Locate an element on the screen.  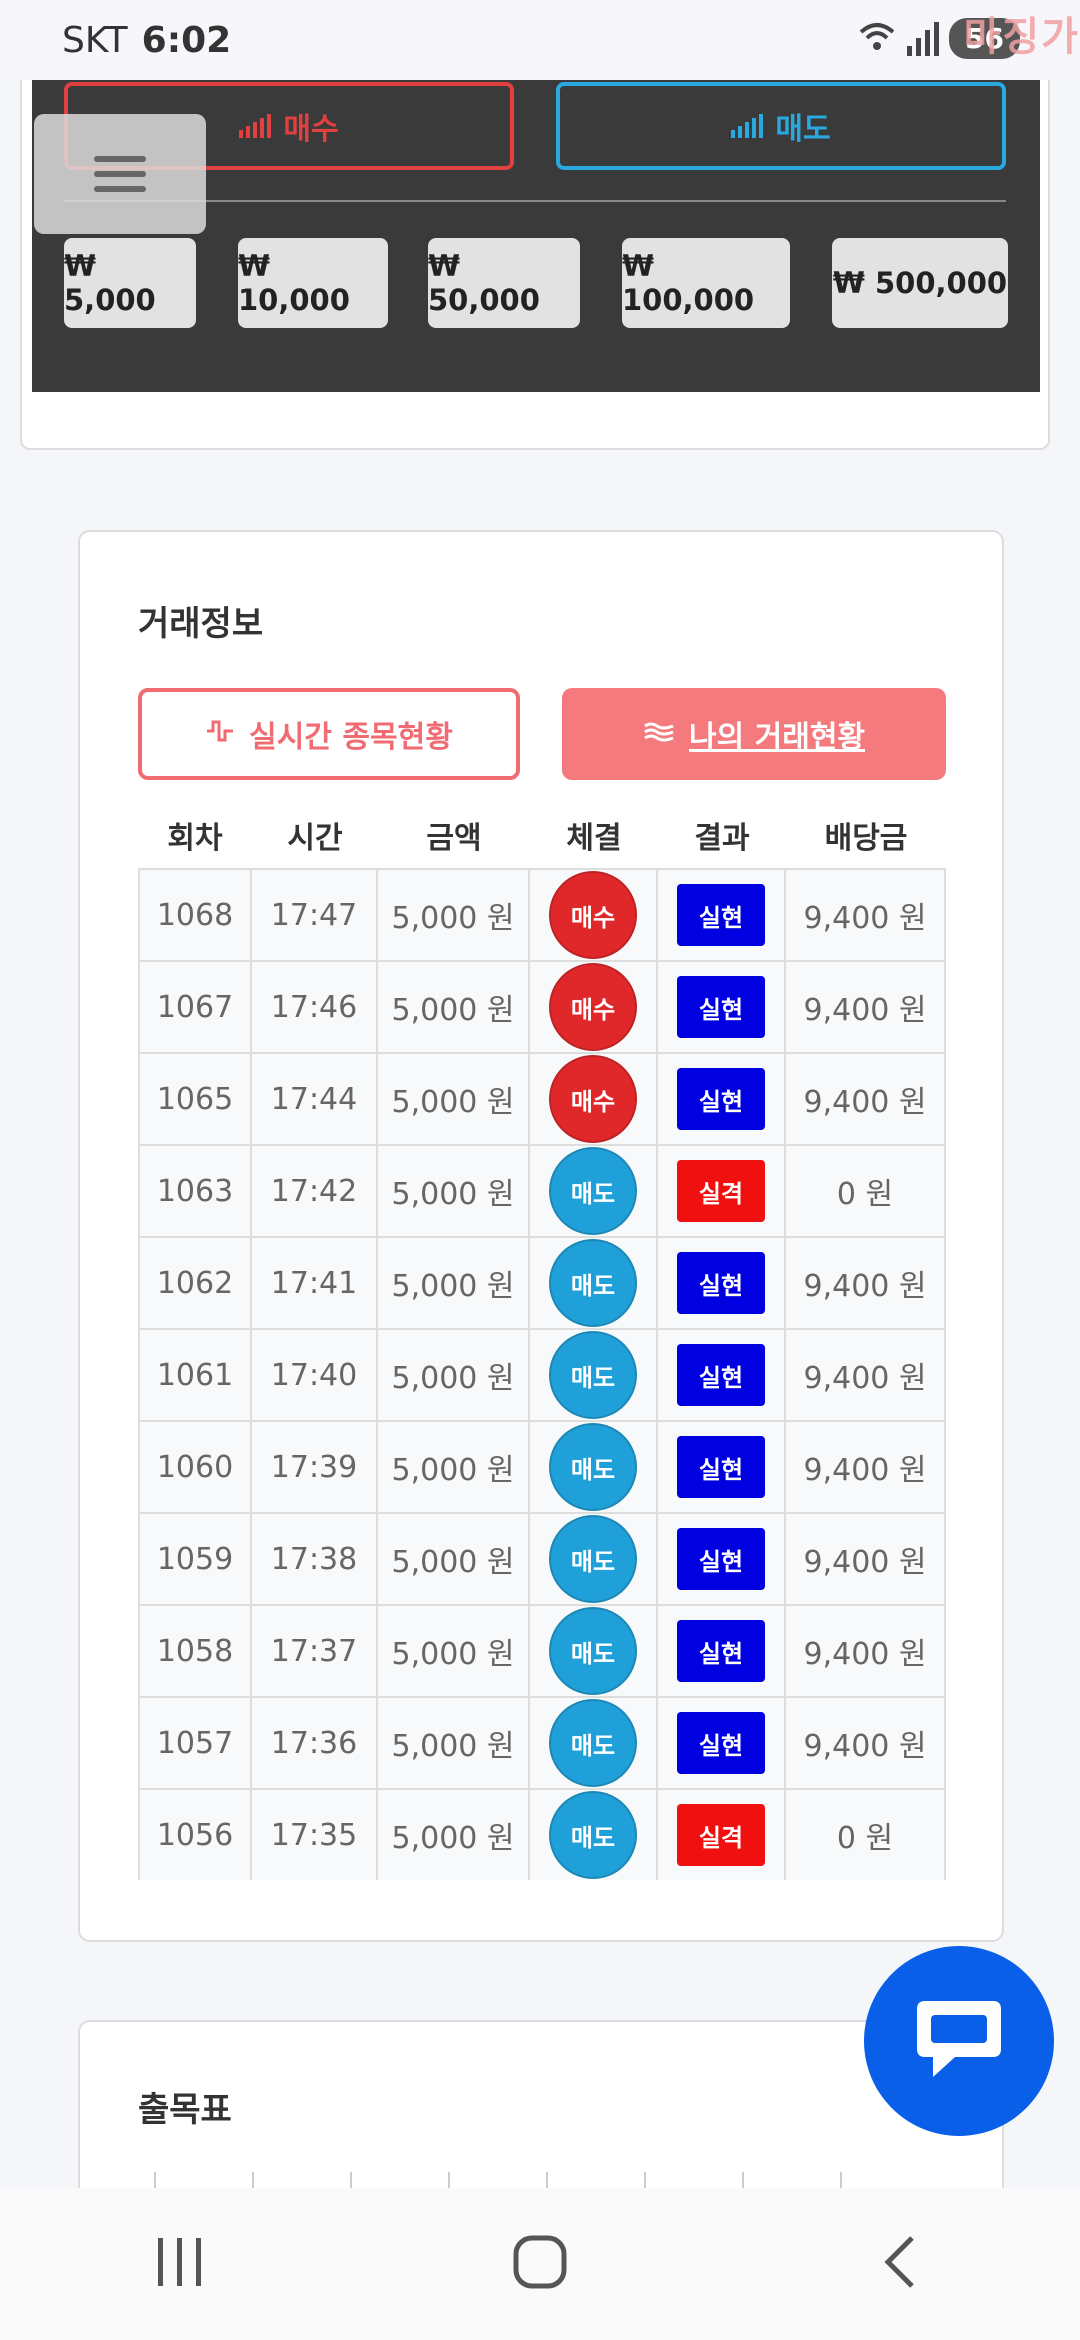
cell-round: 1063 is located at coordinates (195, 1191).